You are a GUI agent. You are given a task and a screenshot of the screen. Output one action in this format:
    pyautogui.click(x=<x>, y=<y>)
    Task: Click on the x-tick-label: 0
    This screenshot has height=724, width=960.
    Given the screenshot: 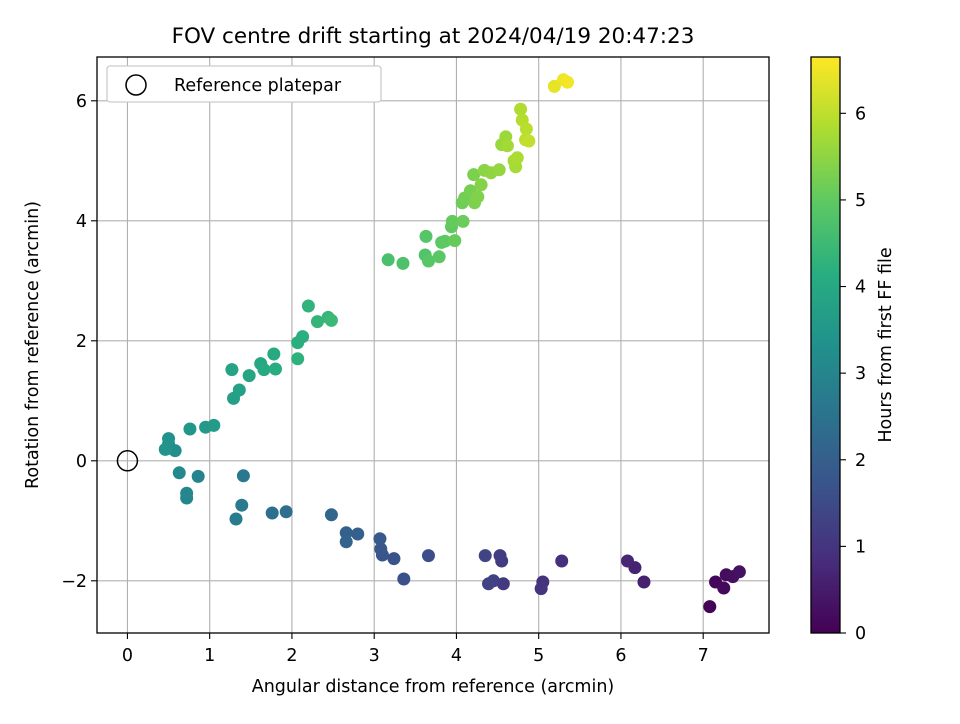 What is the action you would take?
    pyautogui.click(x=127, y=656)
    